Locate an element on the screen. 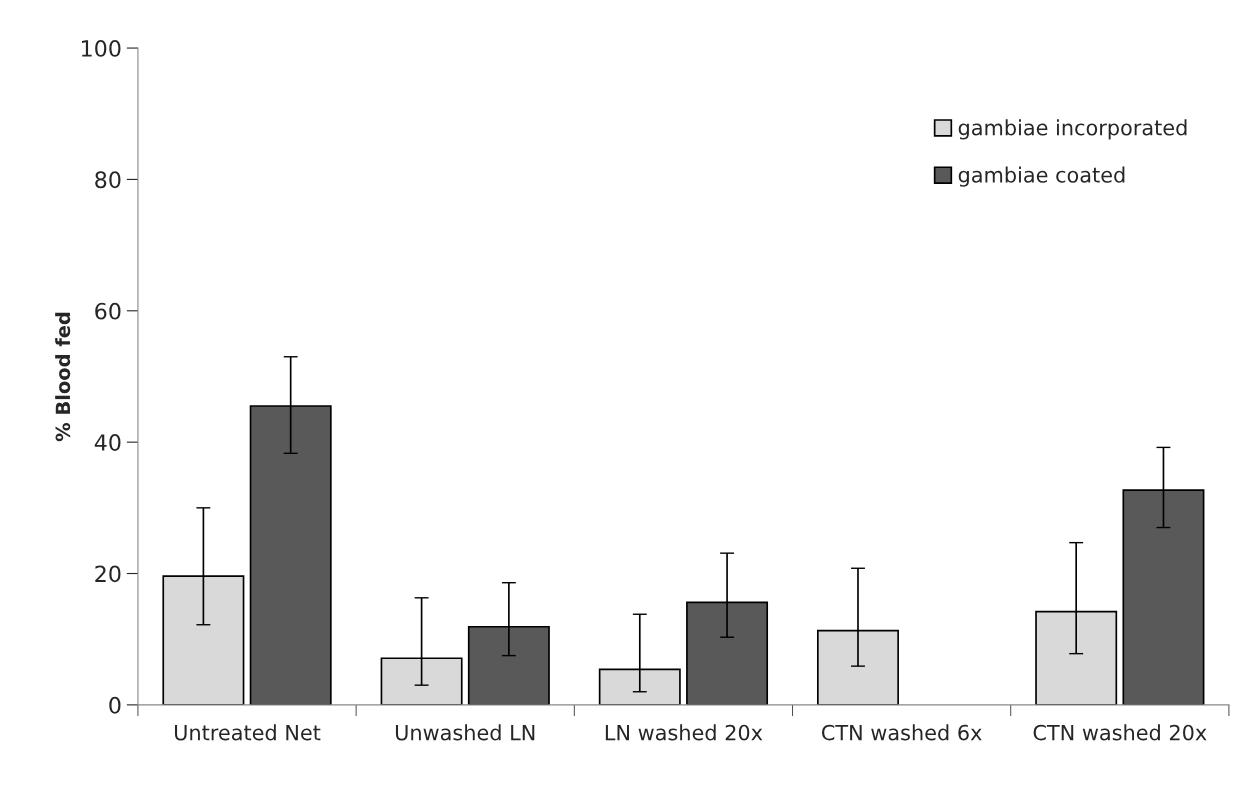 This screenshot has width=1254, height=801. x-tick-label: LN washed 20x is located at coordinates (684, 732).